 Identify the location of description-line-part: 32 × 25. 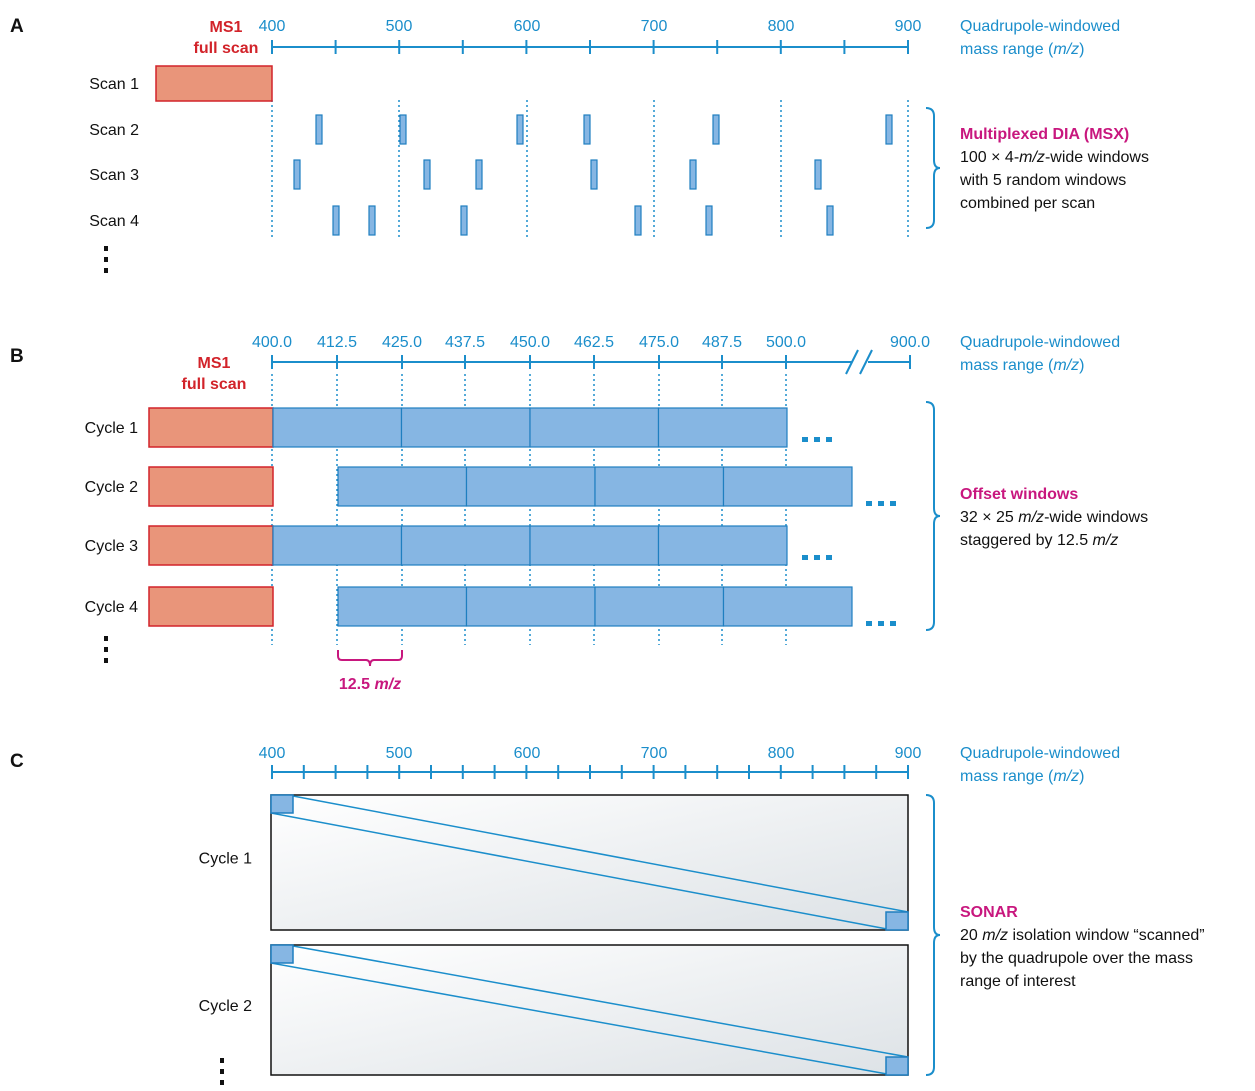
(989, 517).